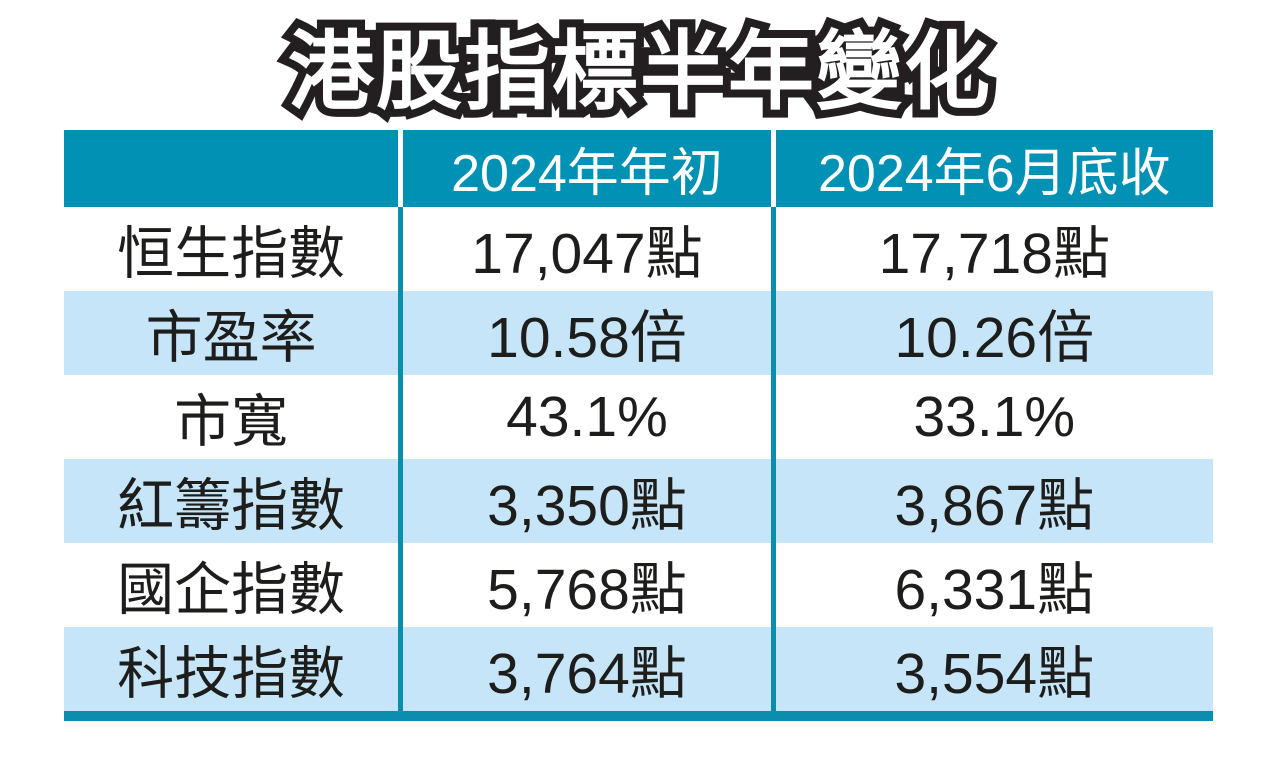  I want to click on column-header-start-of-2024: 2024年年初, so click(584, 168).